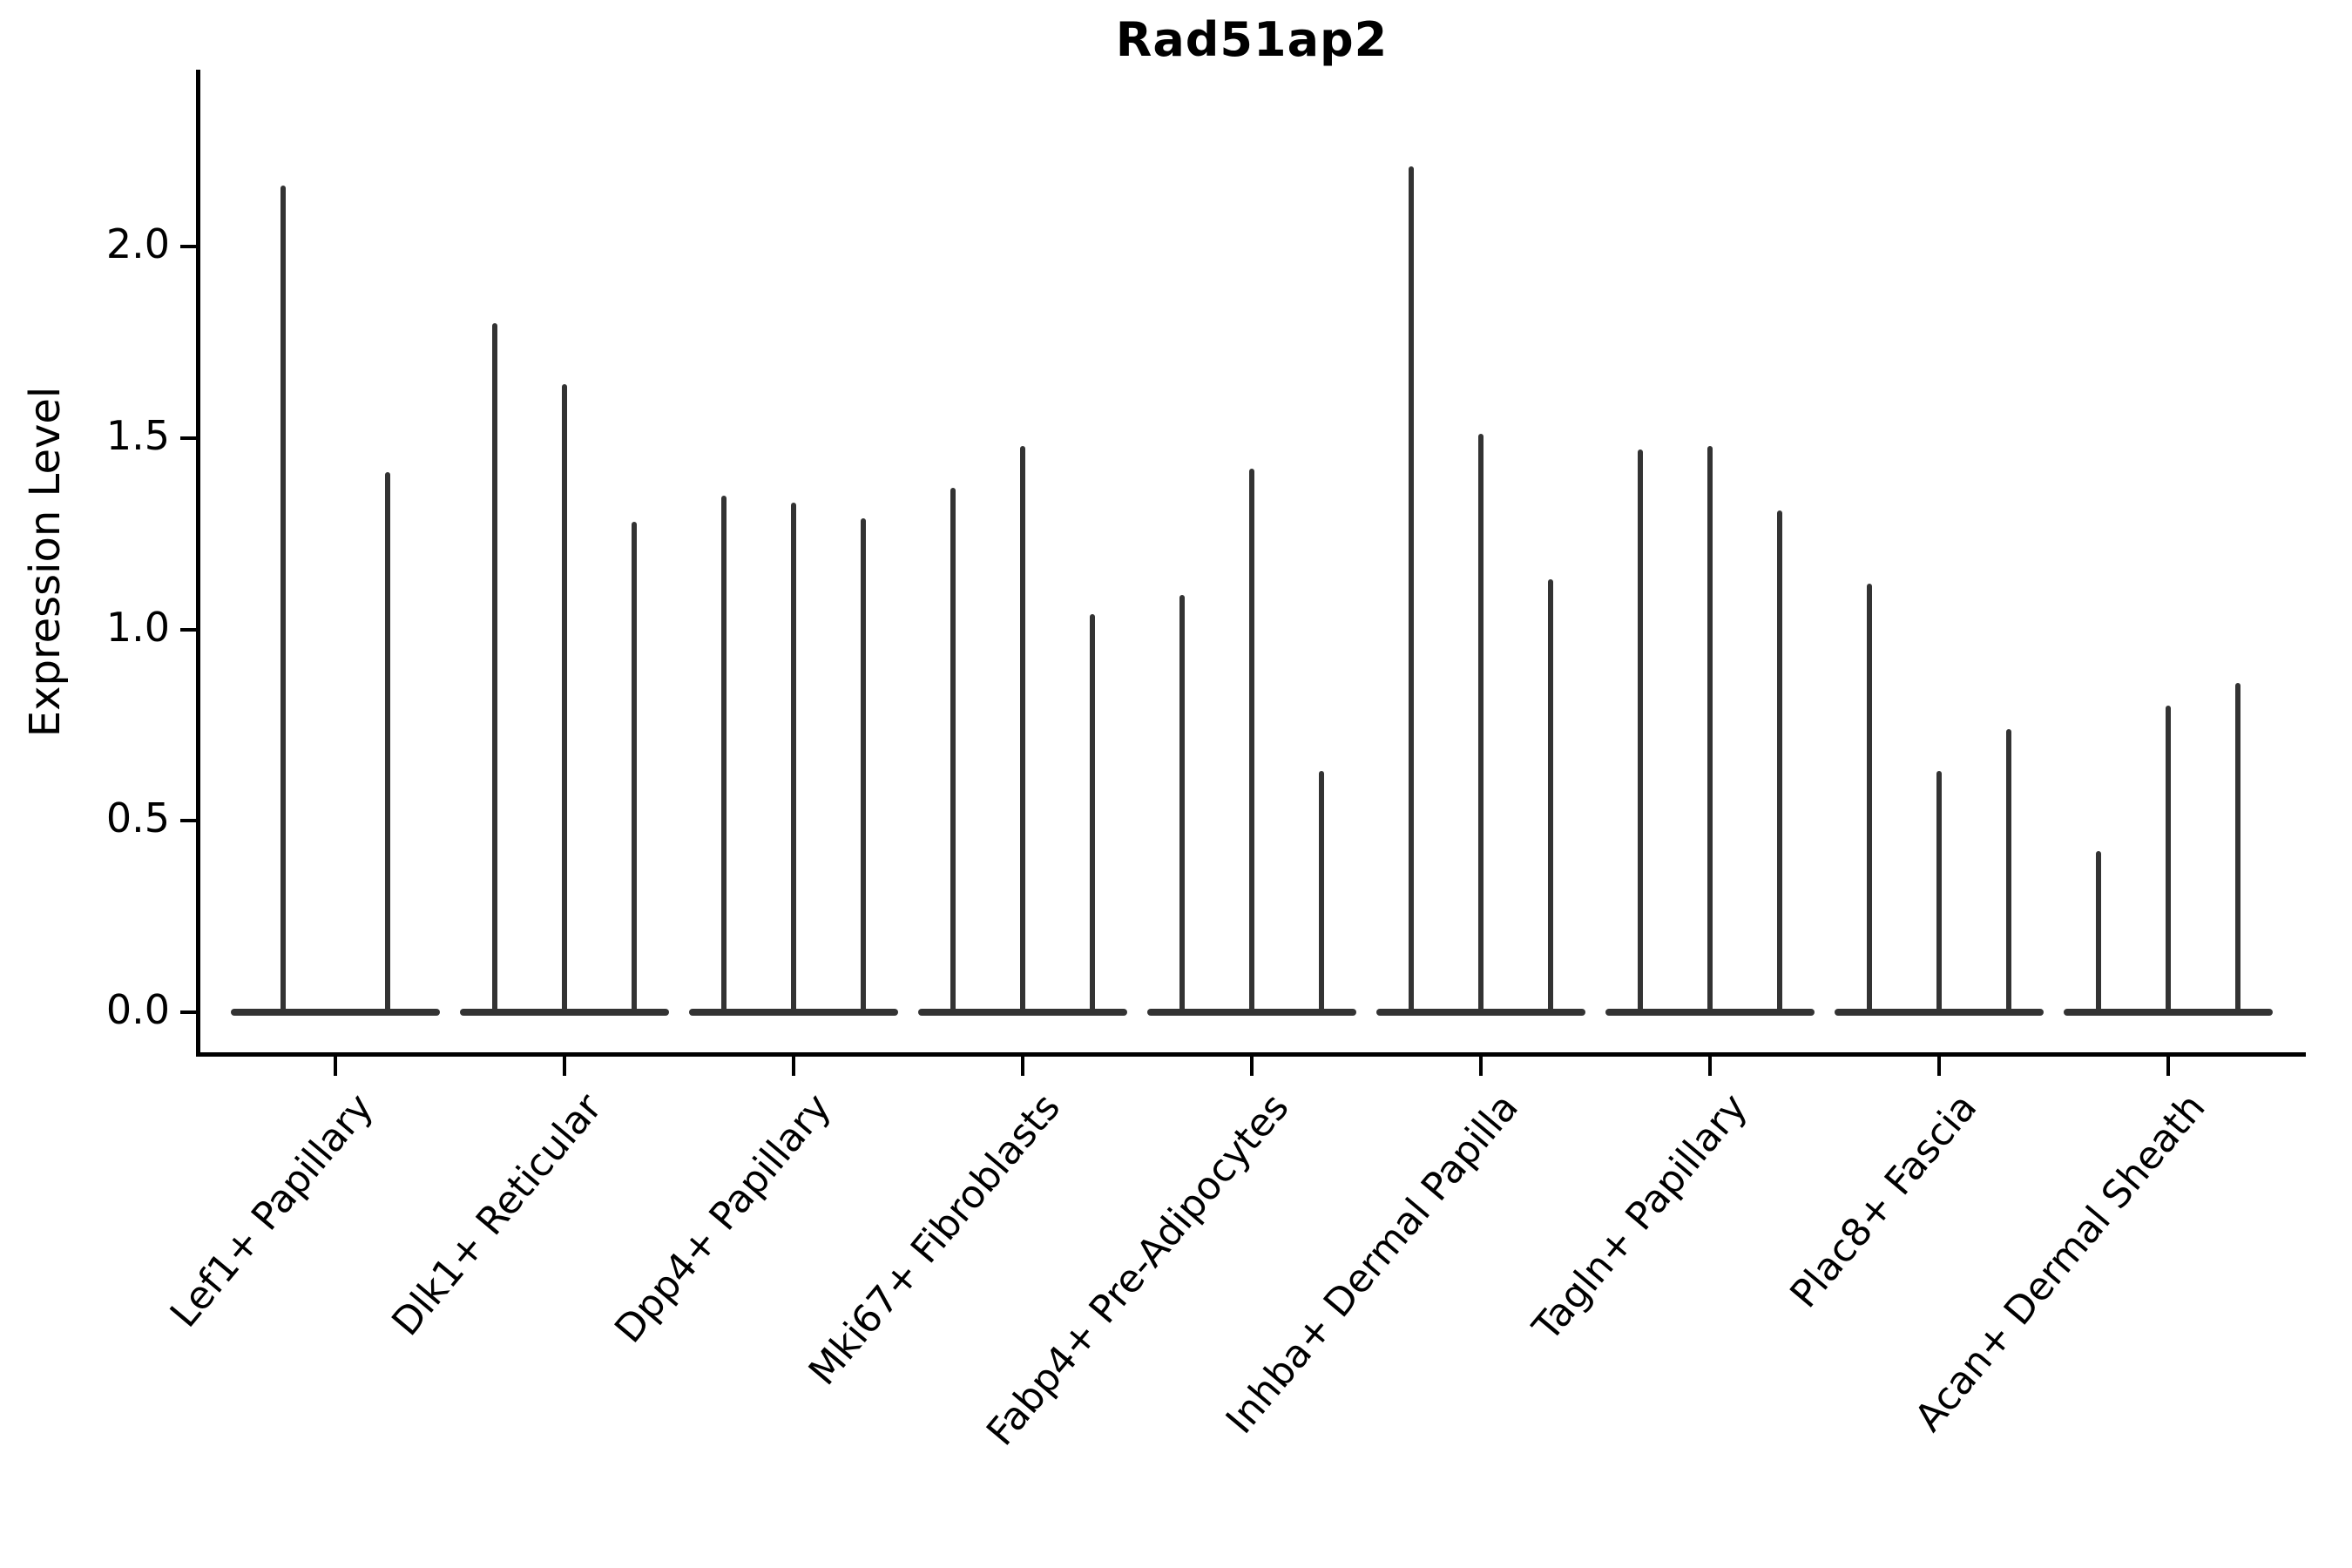  Describe the element at coordinates (137, 435) in the screenshot. I see `y-tick-label: 1.5` at that location.